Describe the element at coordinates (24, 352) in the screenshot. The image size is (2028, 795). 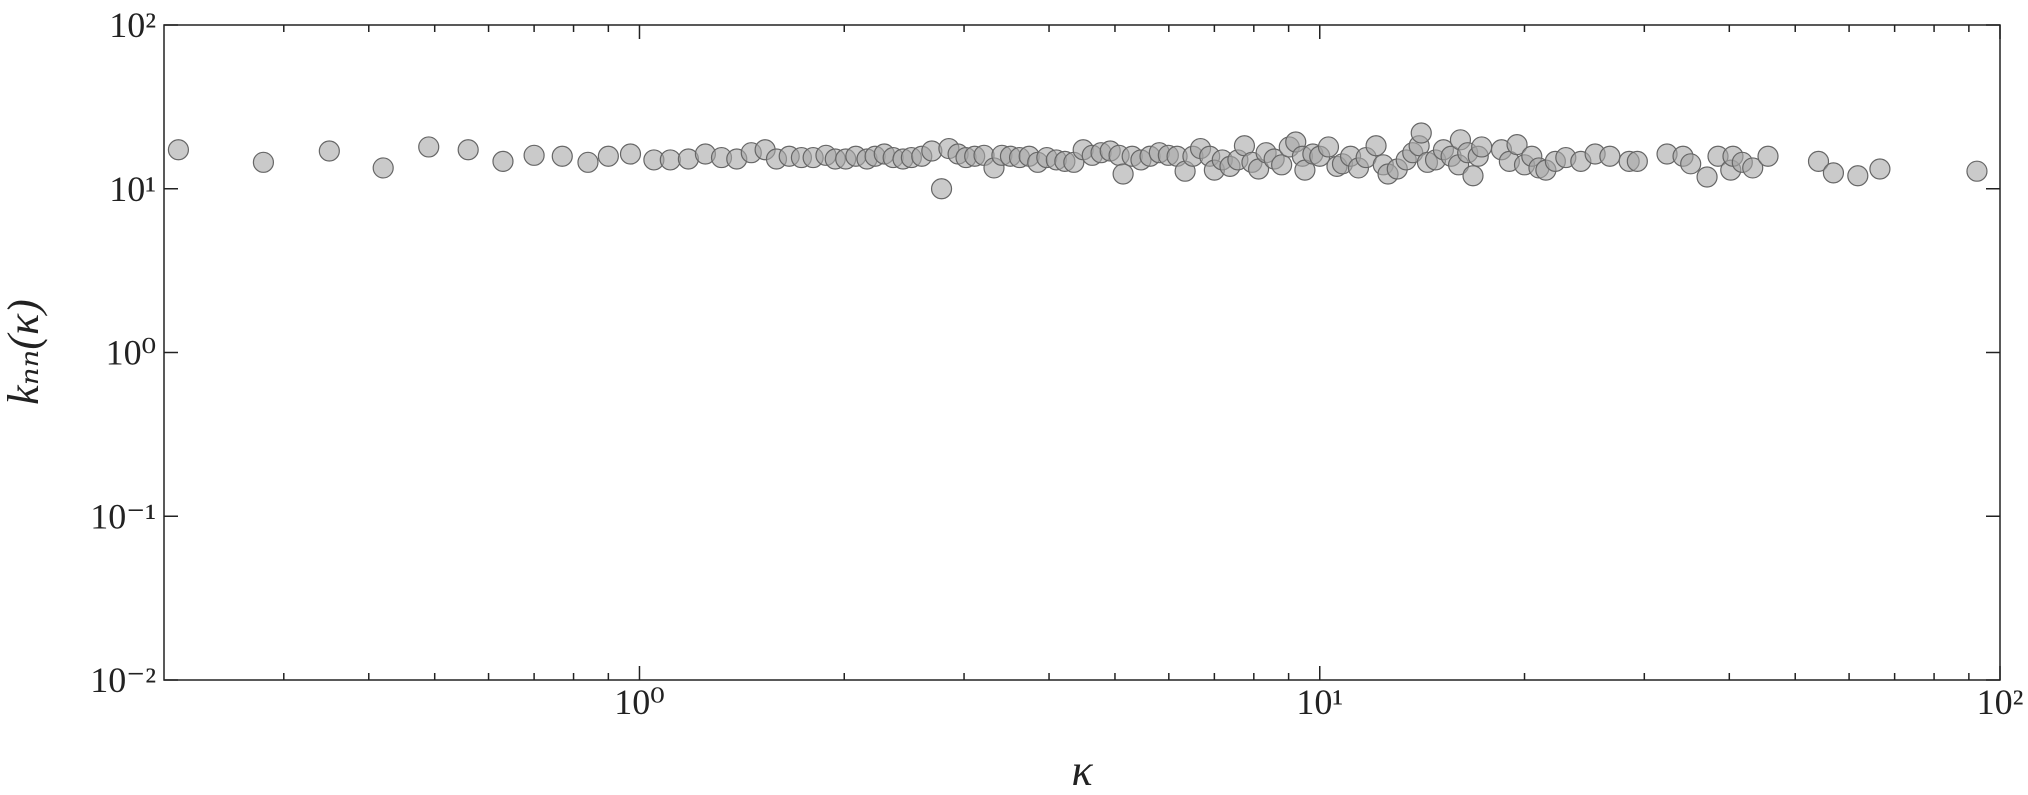
I see `y-axis-label: kₙₙ(κ)` at that location.